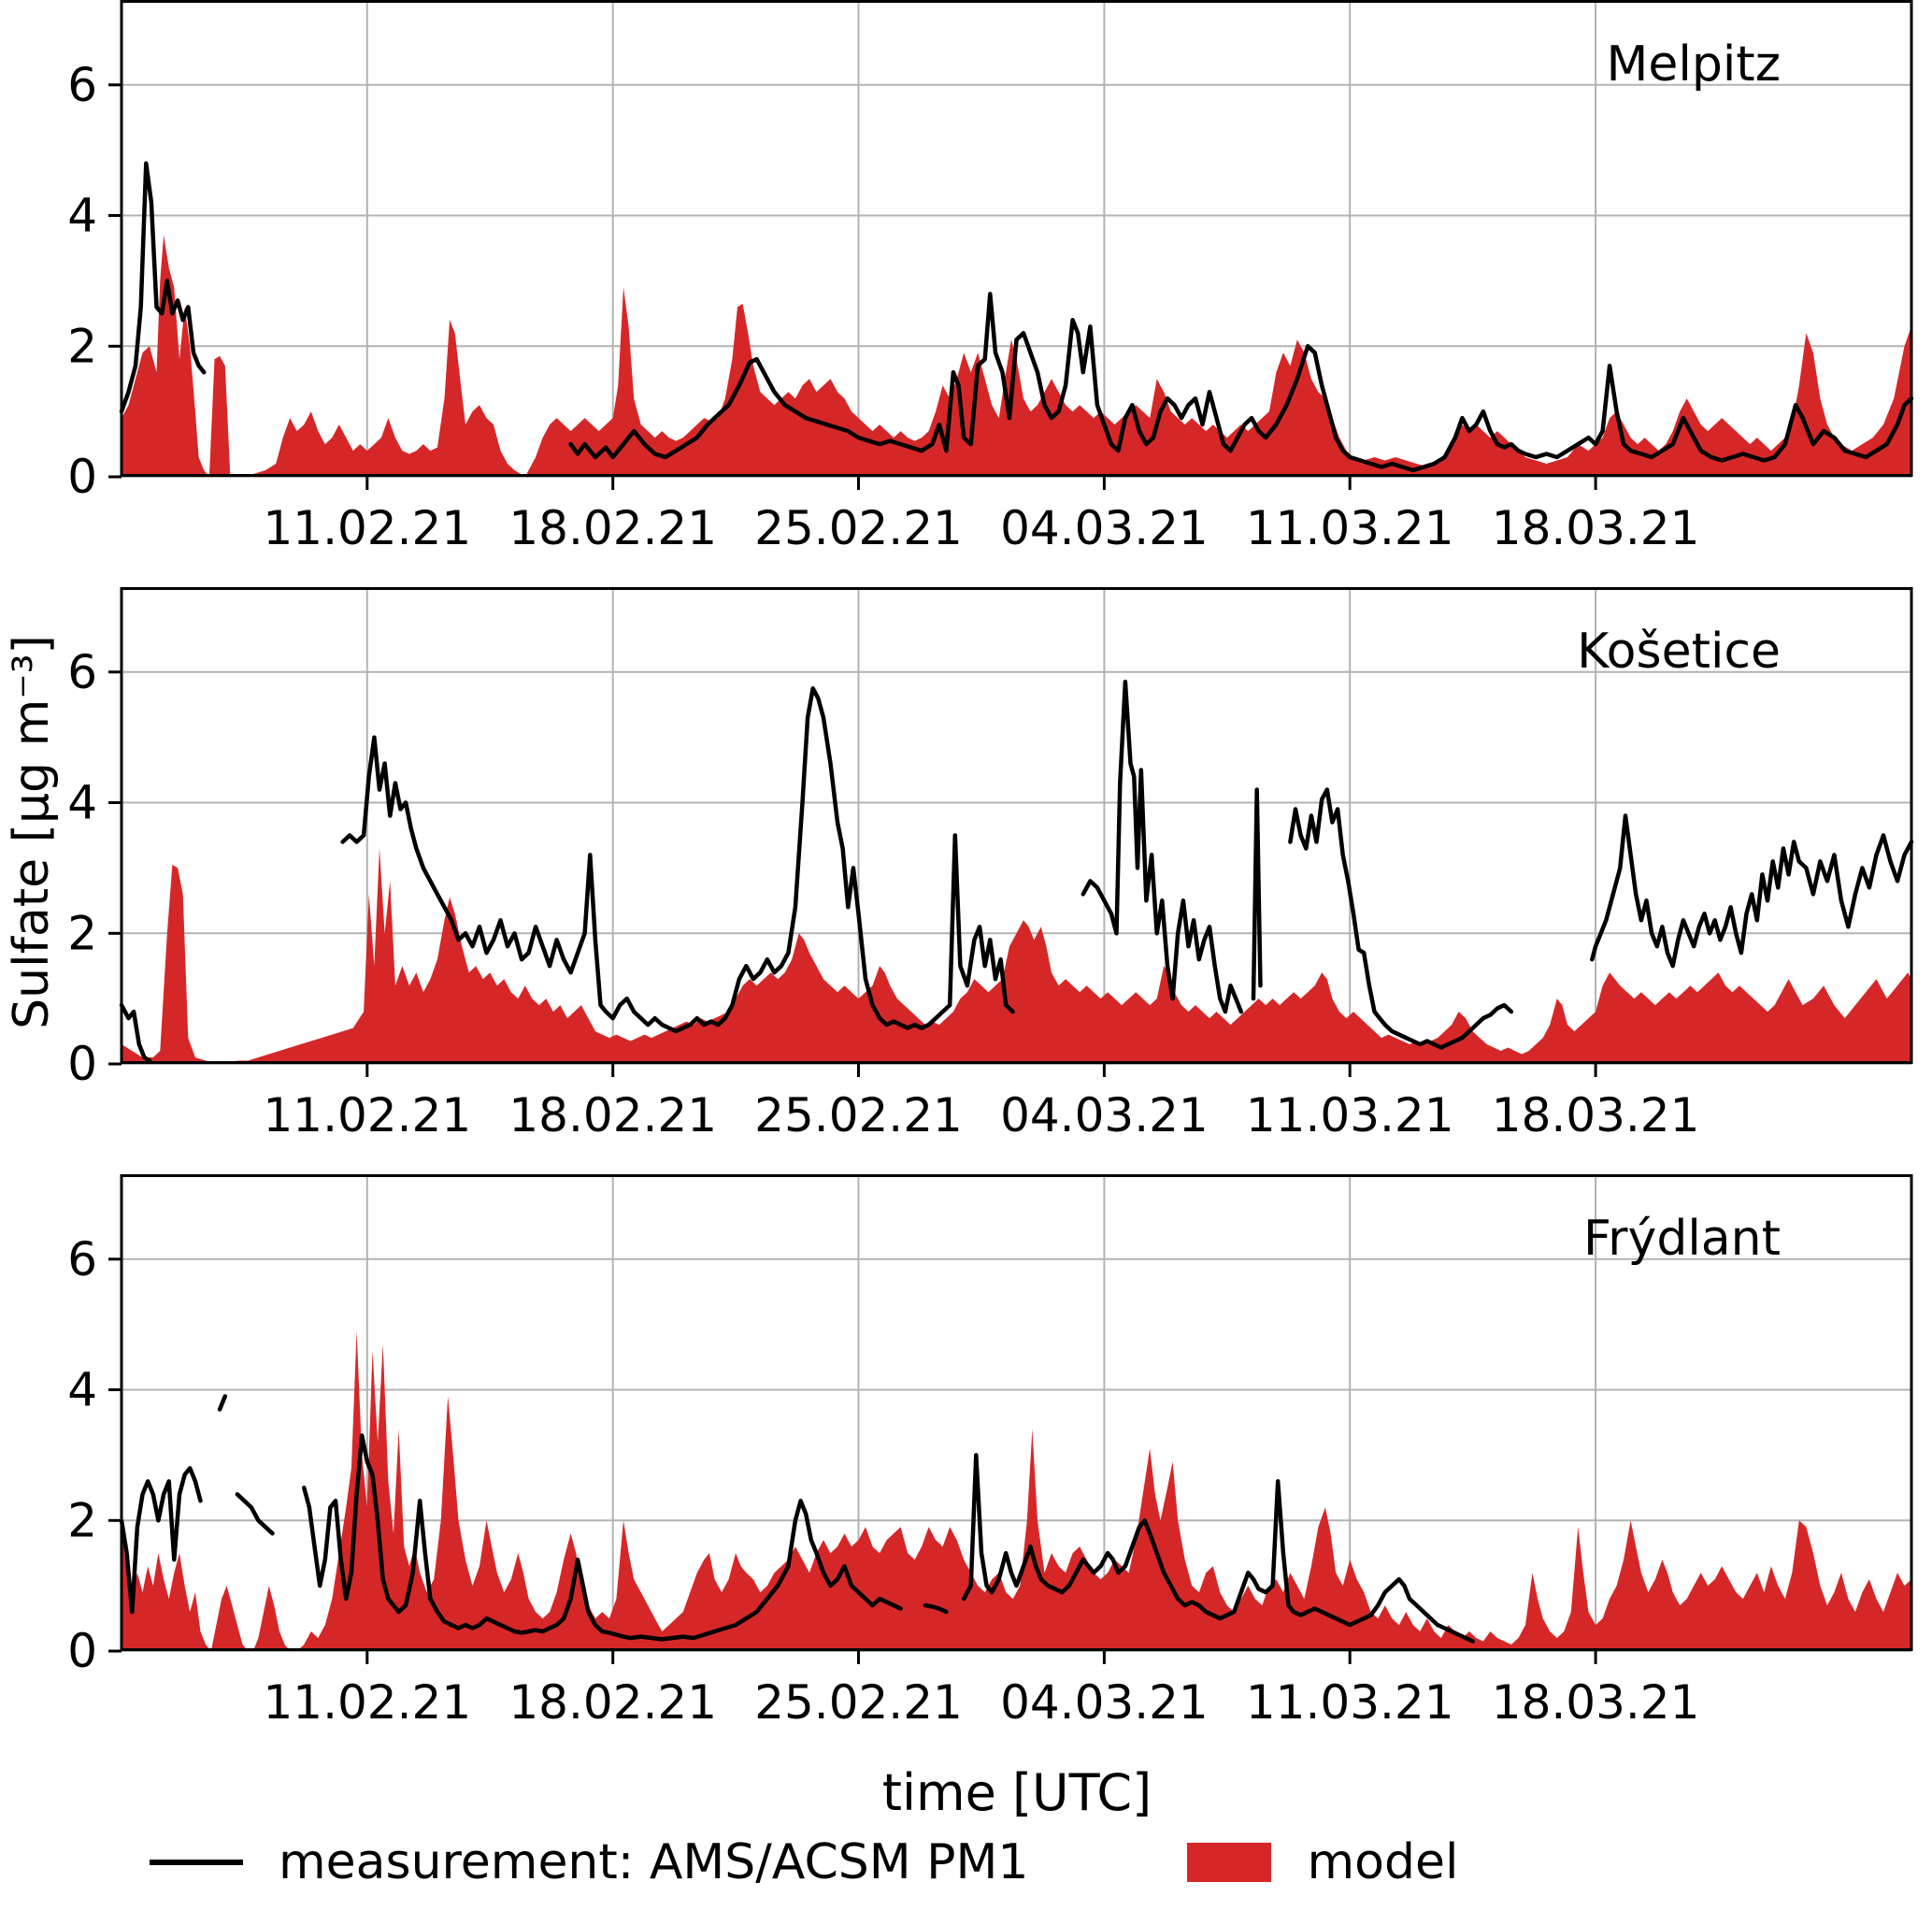 Image resolution: width=1932 pixels, height=1925 pixels. Describe the element at coordinates (1017, 1793) in the screenshot. I see `x-axis-label: time [UTC]` at that location.